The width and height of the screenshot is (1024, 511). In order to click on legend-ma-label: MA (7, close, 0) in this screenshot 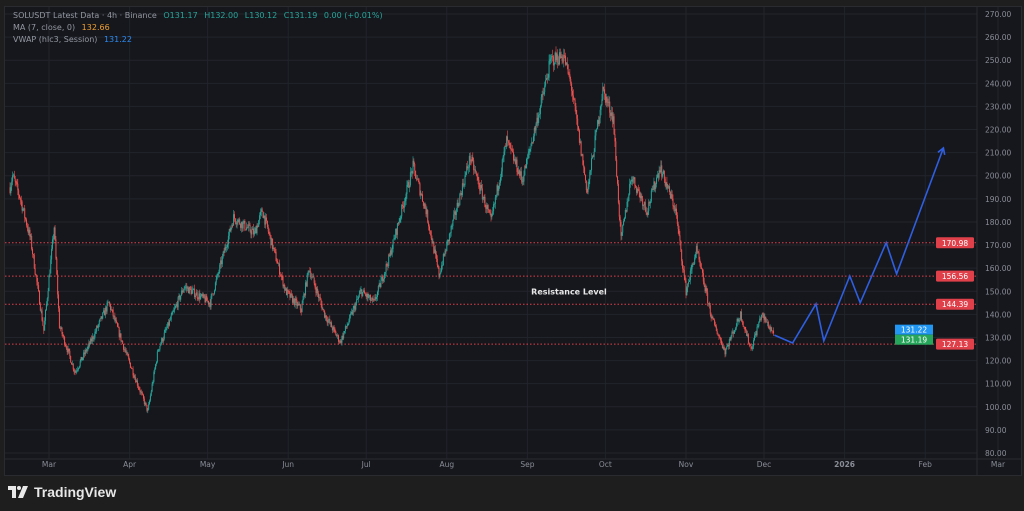, I will do `click(44, 27)`.